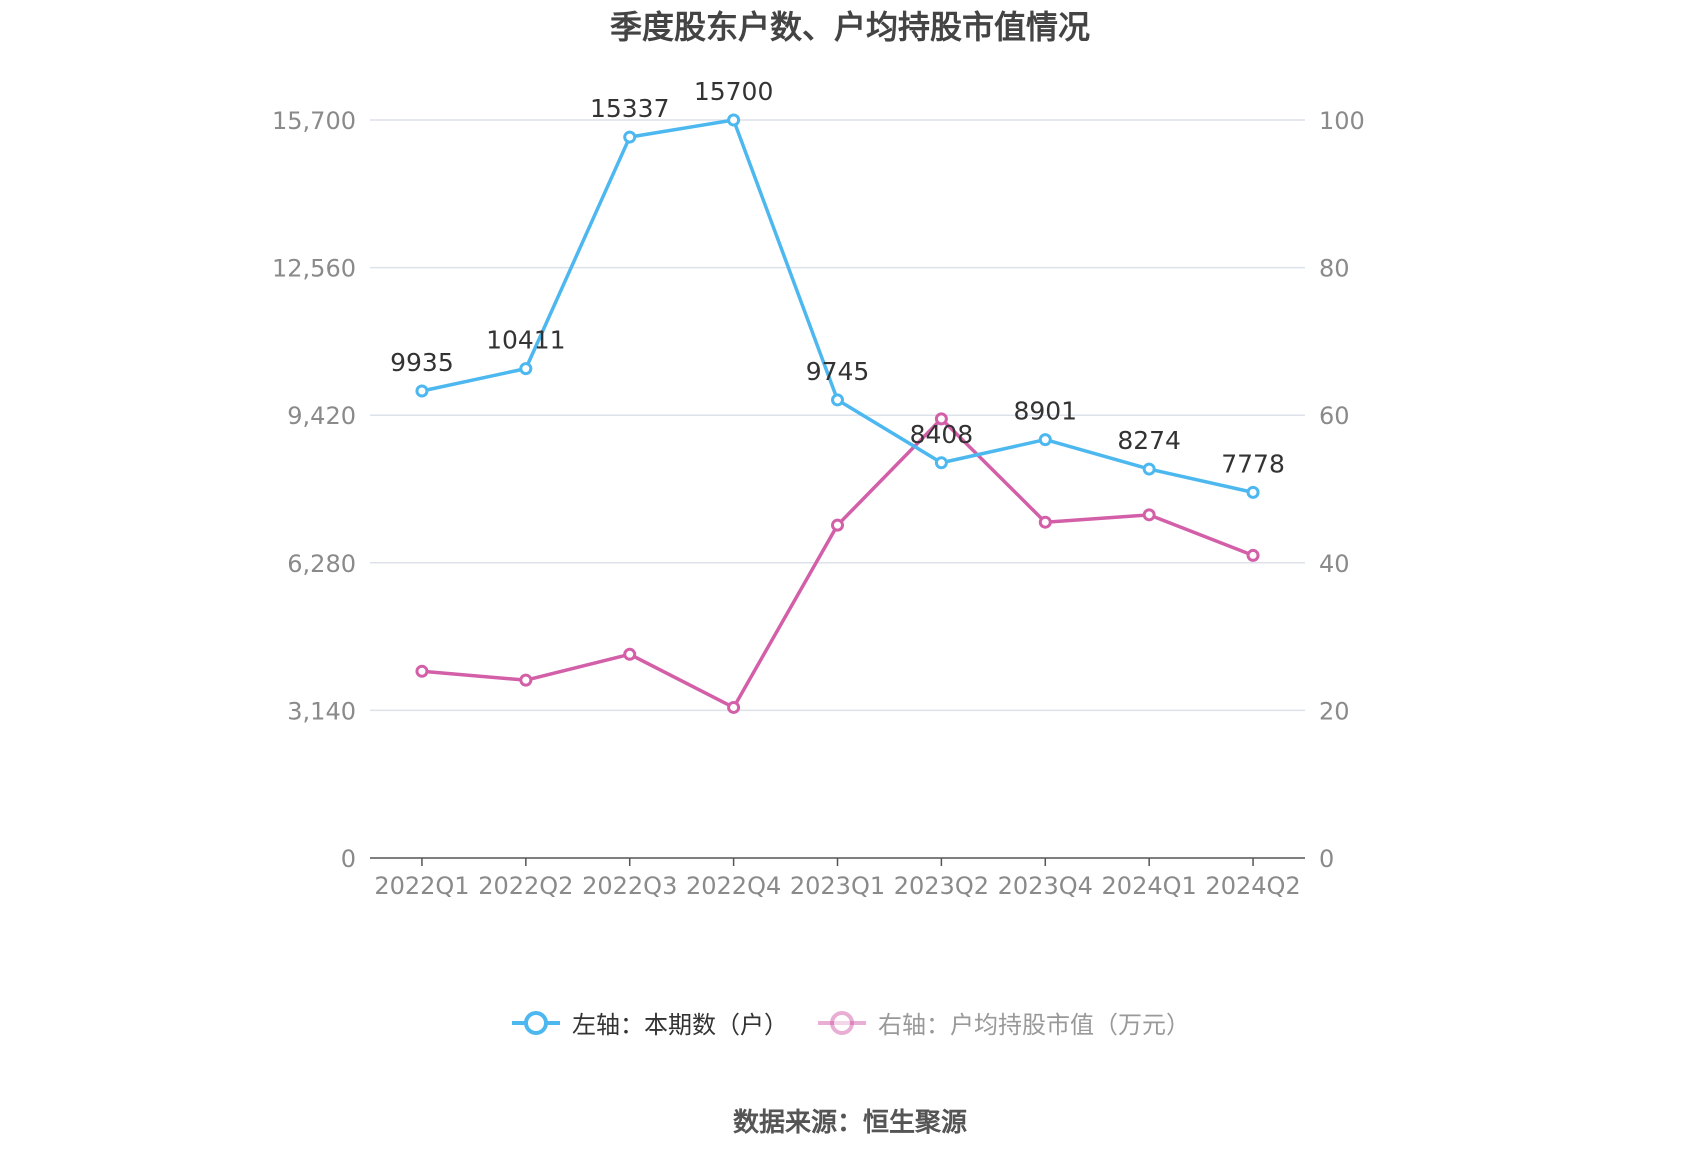  I want to click on x-tick-label: 2022Q3, so click(629, 886).